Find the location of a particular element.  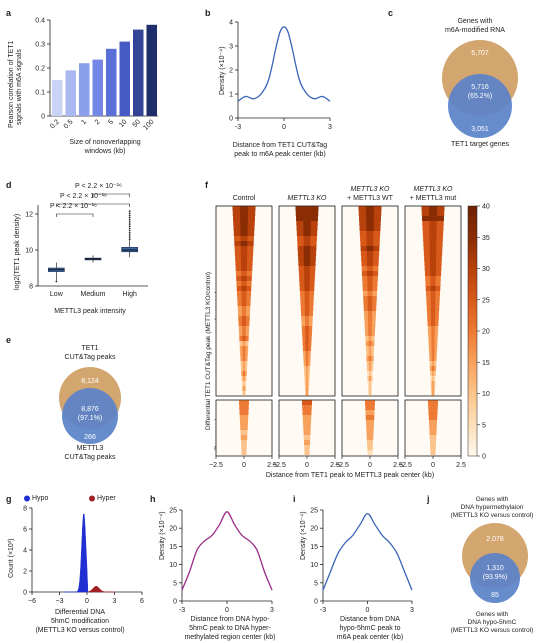

panel-g-xtick-label: 0 is located at coordinates (87, 601).